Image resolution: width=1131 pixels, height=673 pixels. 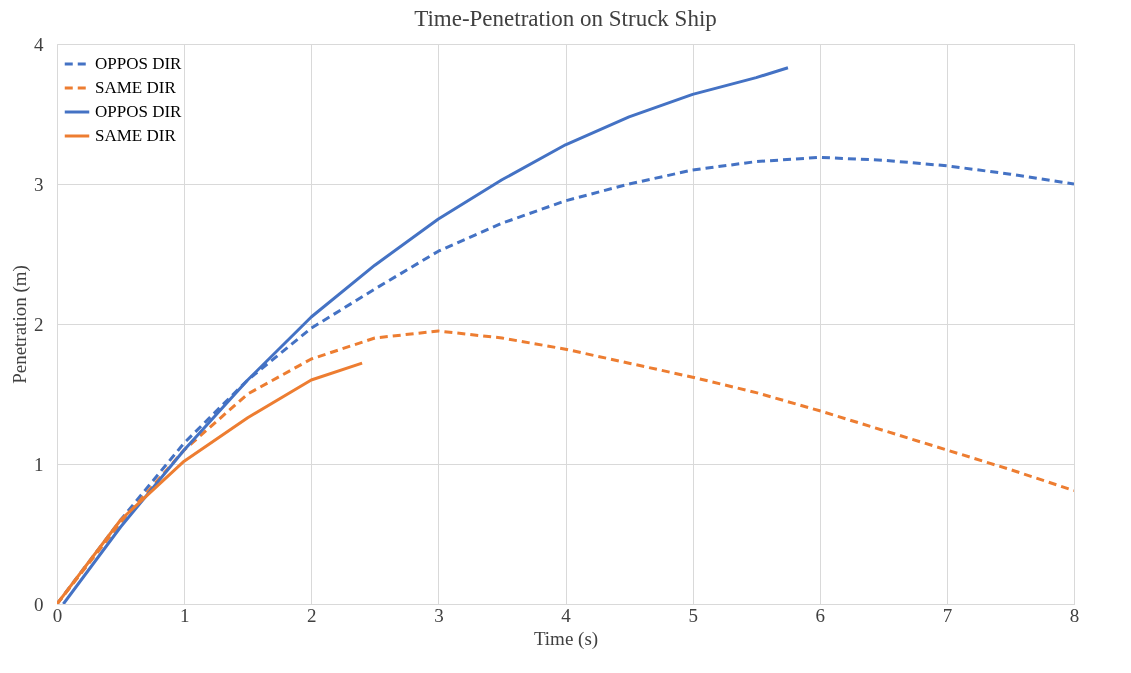 I want to click on y-tick-label: 4, so click(x=39, y=44).